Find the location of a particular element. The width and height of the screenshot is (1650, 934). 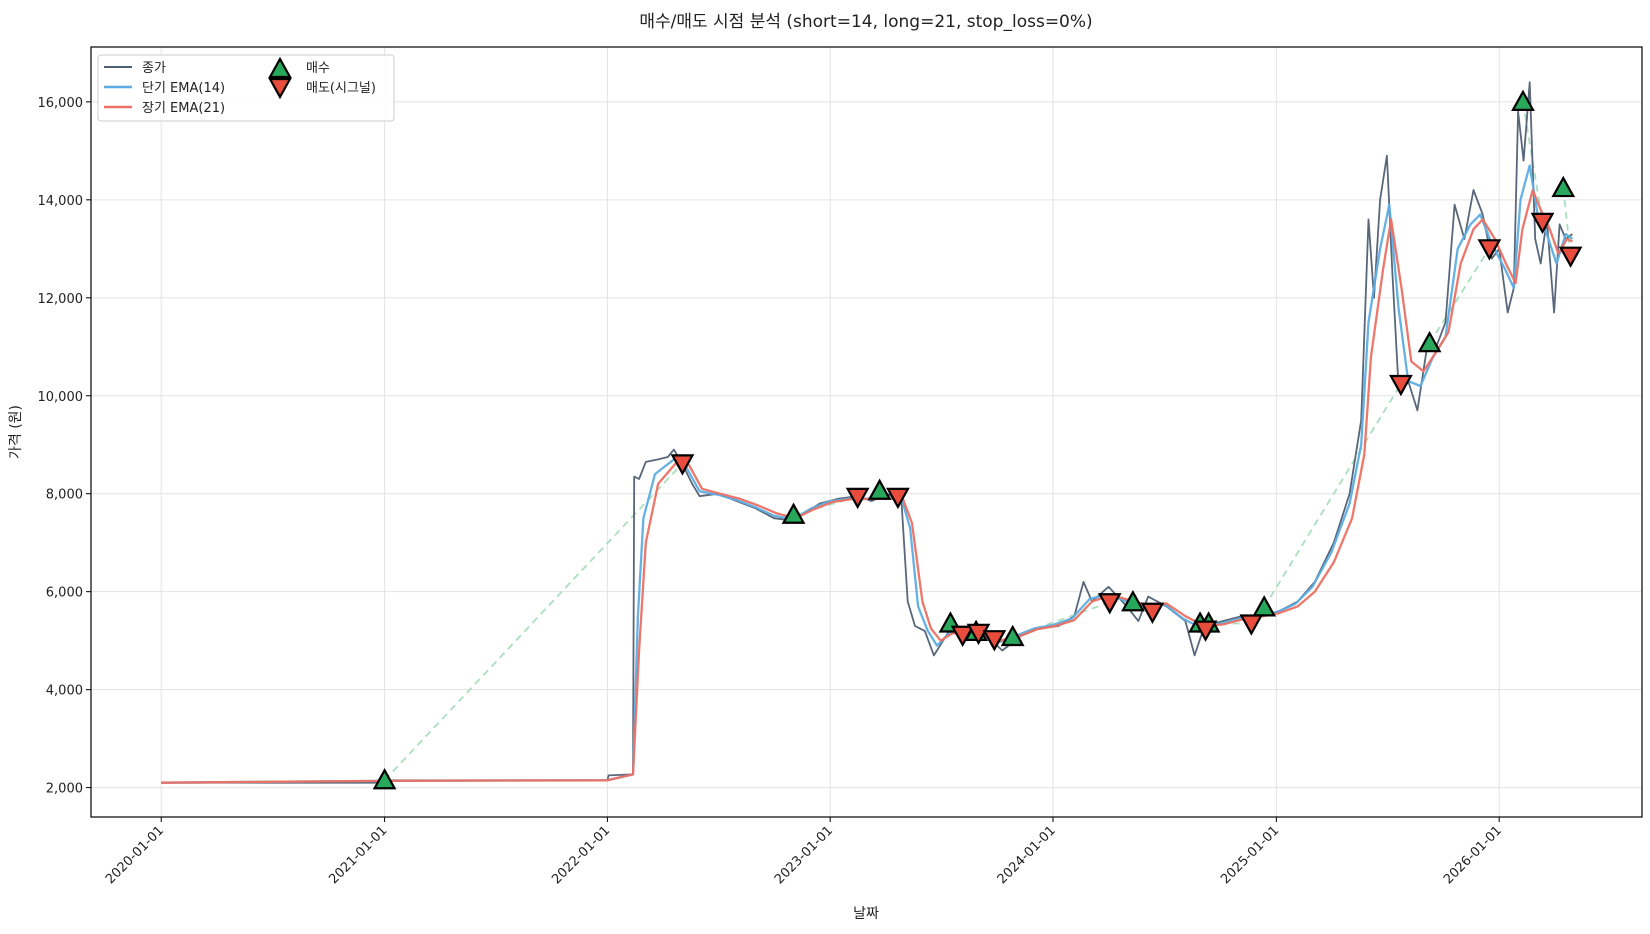

legend-label-buy: 매수 is located at coordinates (318, 68).